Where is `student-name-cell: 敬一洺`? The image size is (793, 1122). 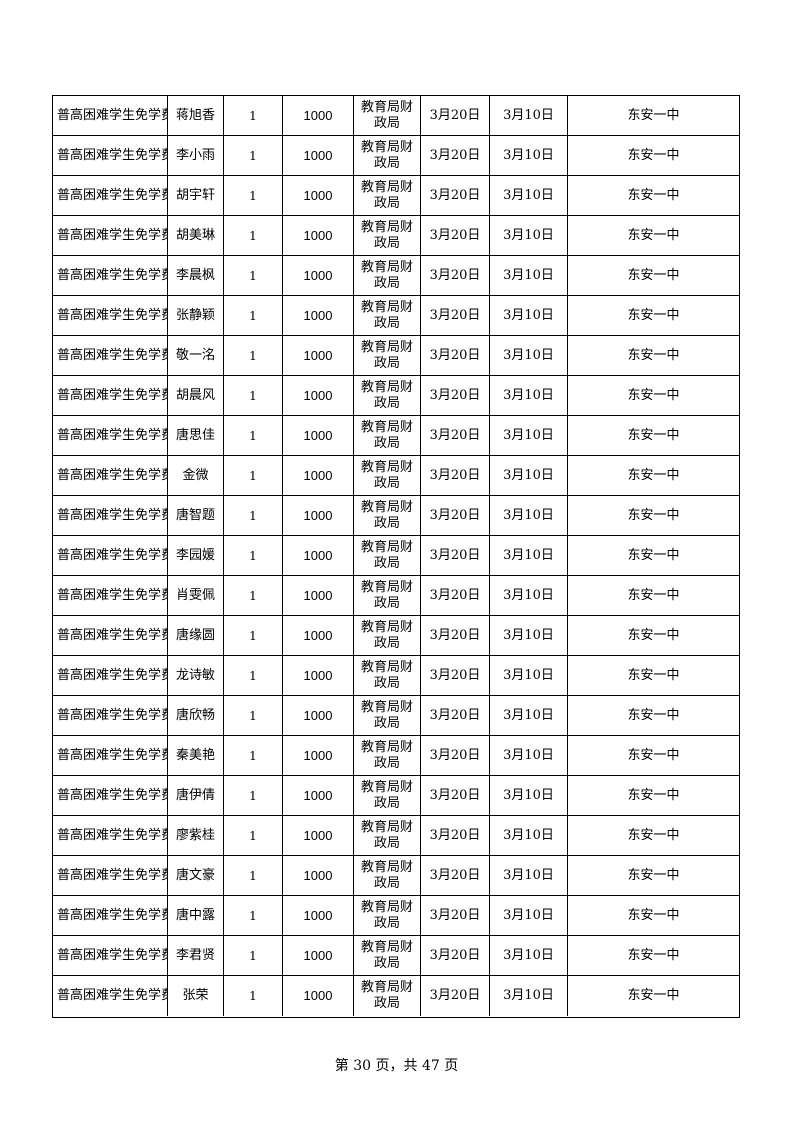
student-name-cell: 敬一洺 is located at coordinates (196, 356).